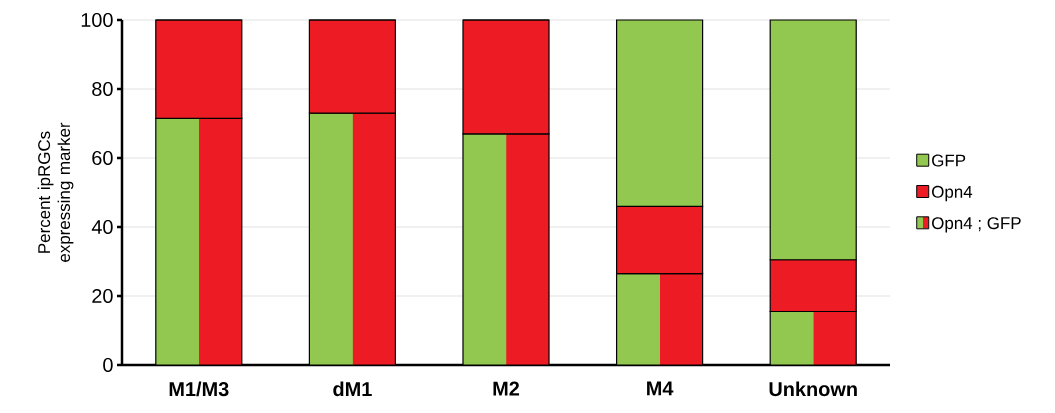  What do you see at coordinates (97, 20) in the screenshot?
I see `y-tick-label: 100` at bounding box center [97, 20].